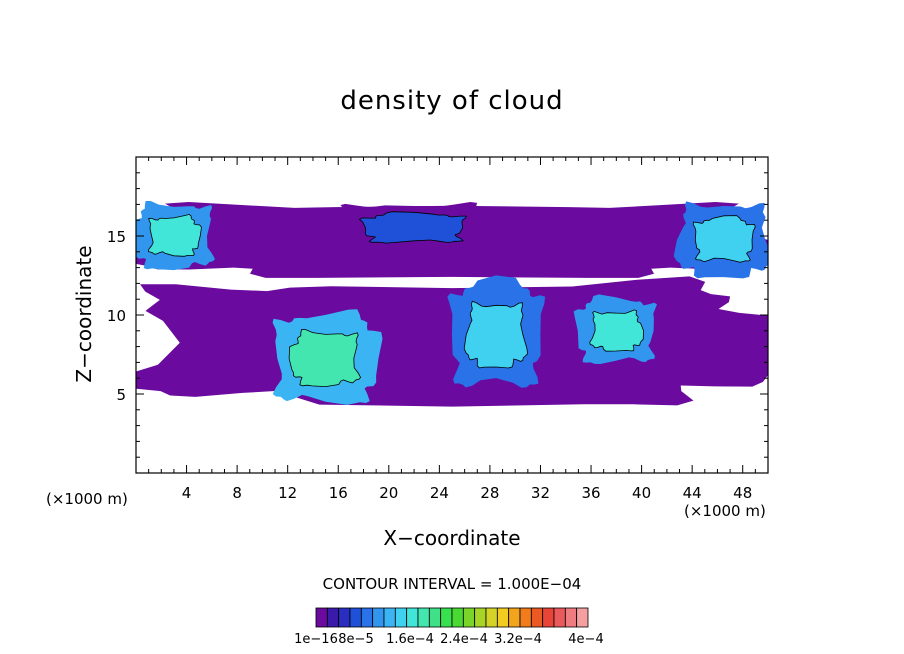 The image size is (904, 654). I want to click on colorbar-label: 2.4e−4, so click(464, 639).